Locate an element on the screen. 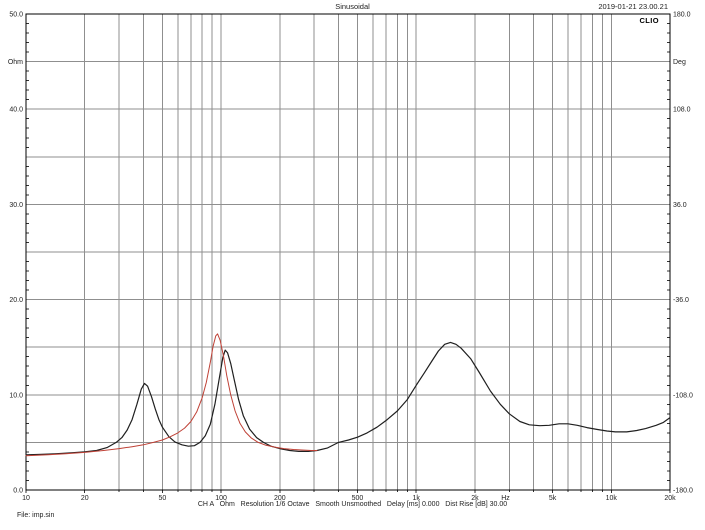 Image resolution: width=705 pixels, height=530 pixels. curve-impedance-magnitude-red is located at coordinates (171, 395).